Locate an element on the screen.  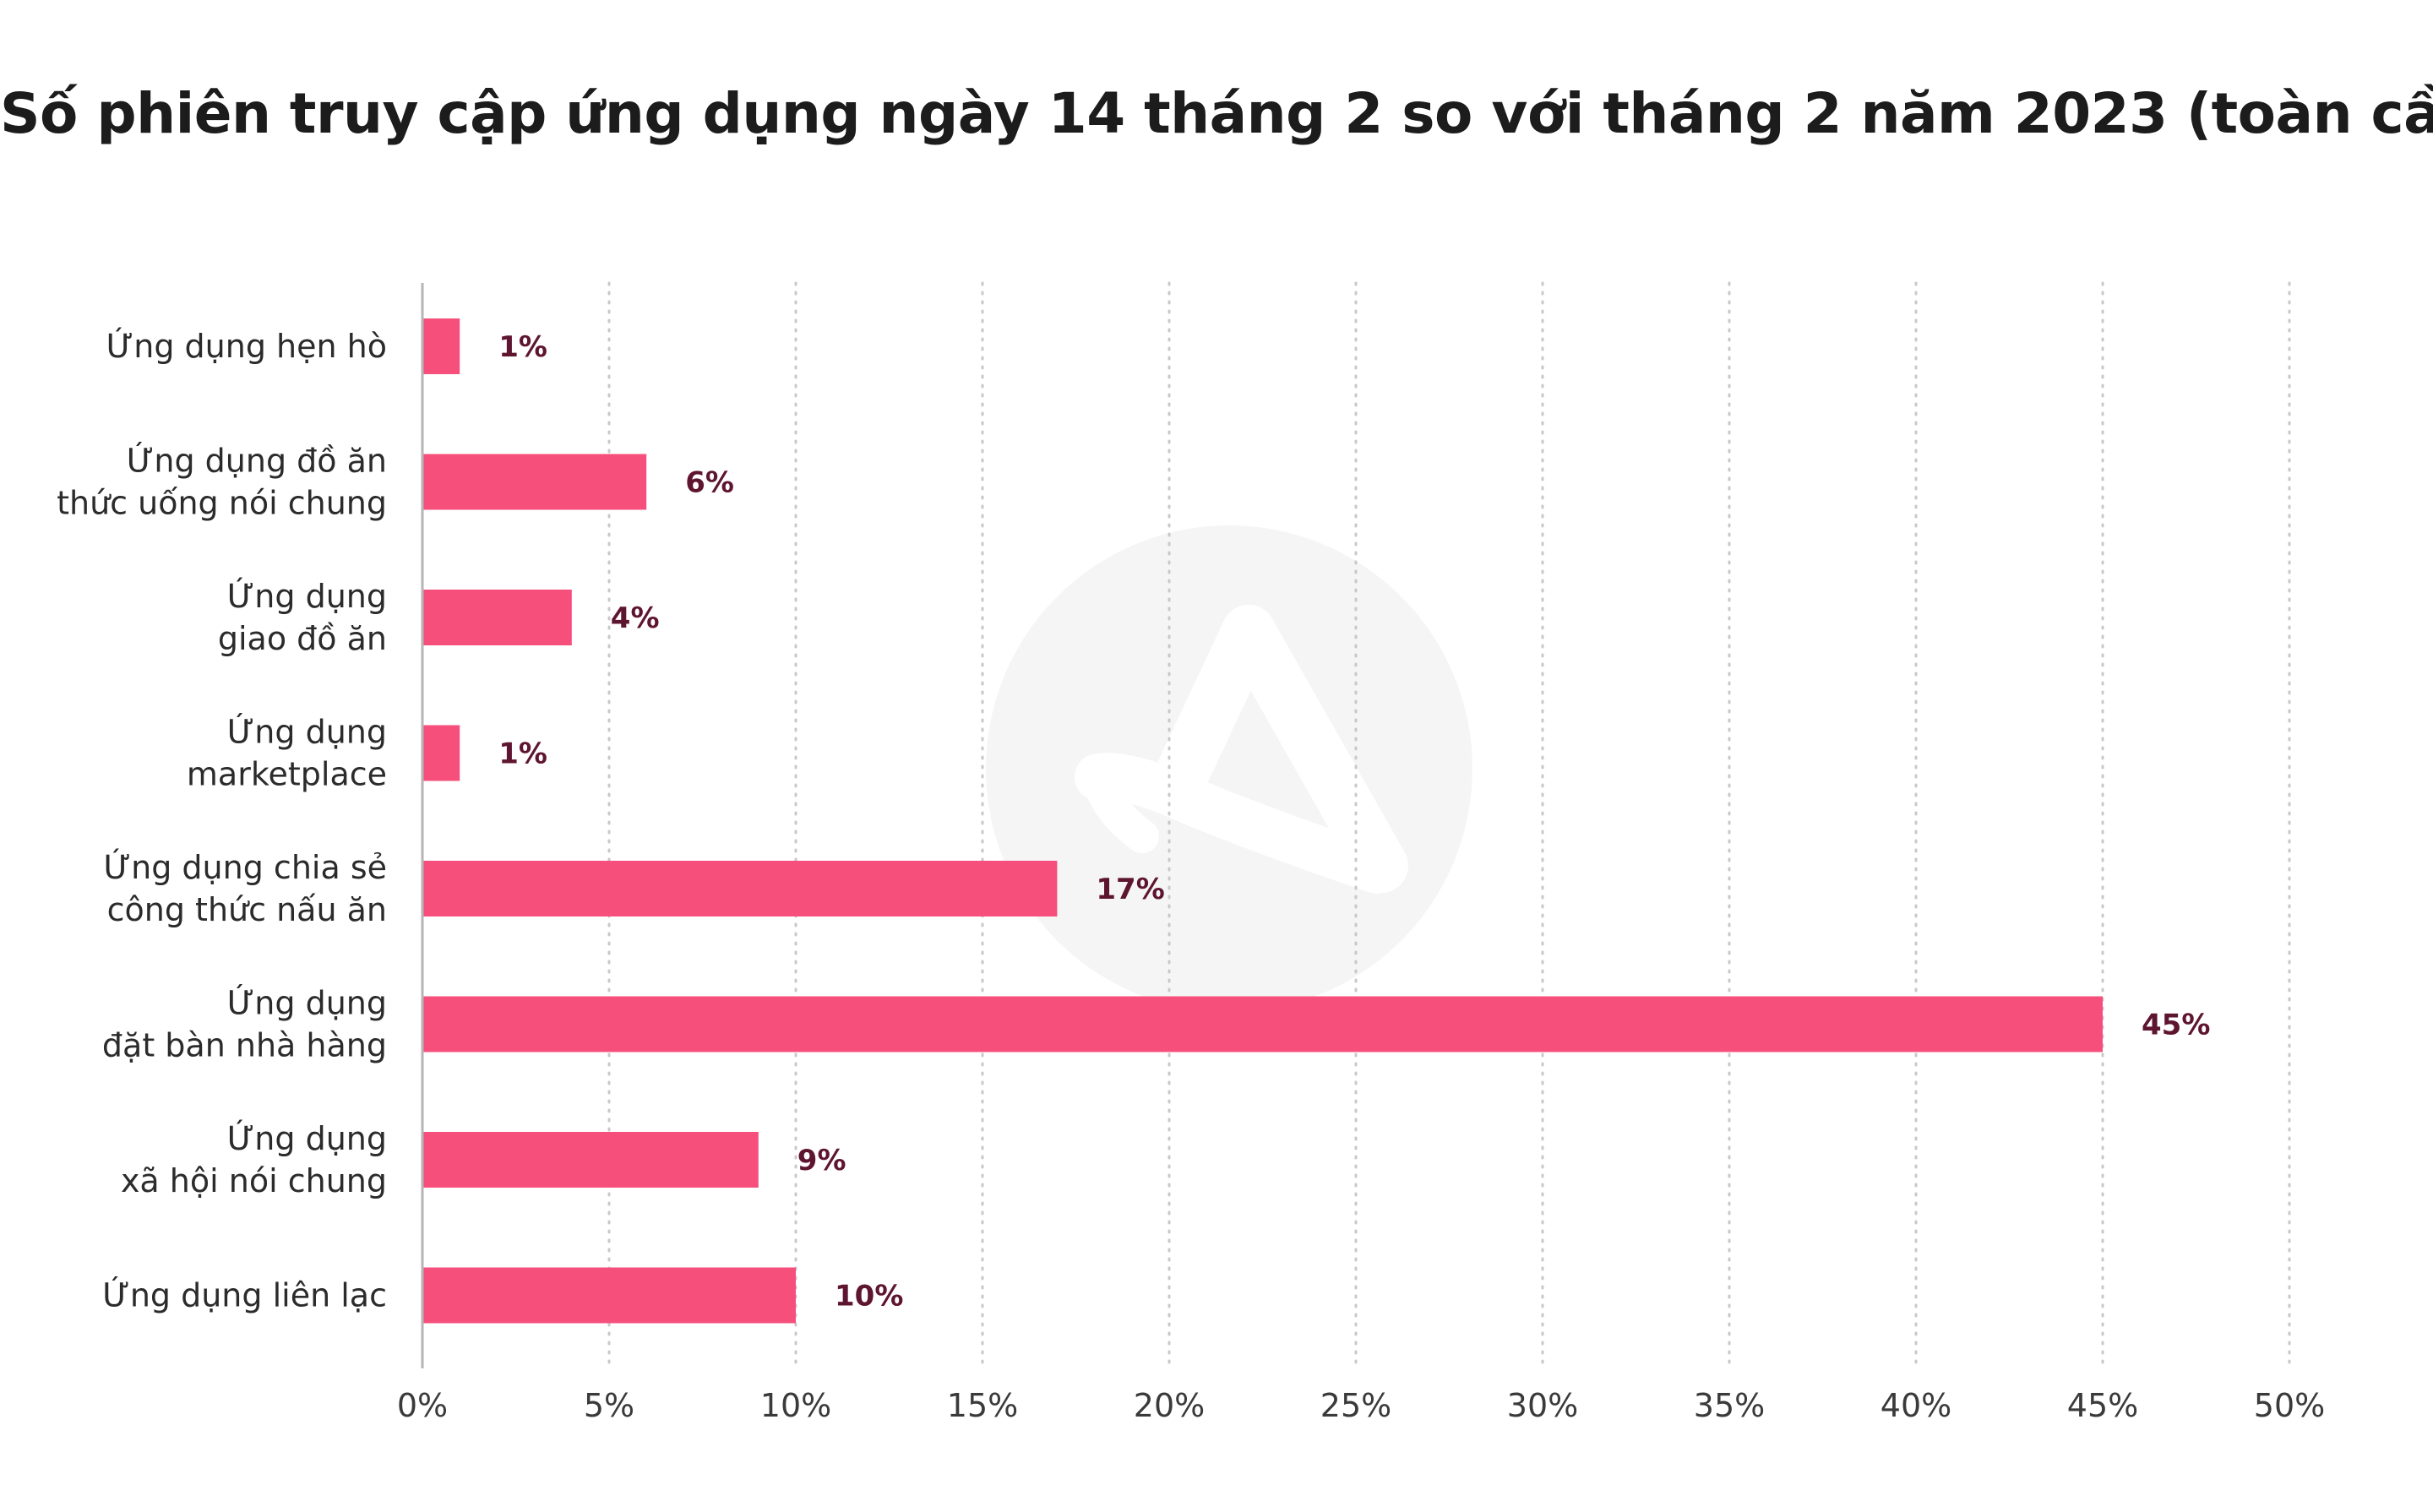
x-tick-label: 5% is located at coordinates (609, 1405).